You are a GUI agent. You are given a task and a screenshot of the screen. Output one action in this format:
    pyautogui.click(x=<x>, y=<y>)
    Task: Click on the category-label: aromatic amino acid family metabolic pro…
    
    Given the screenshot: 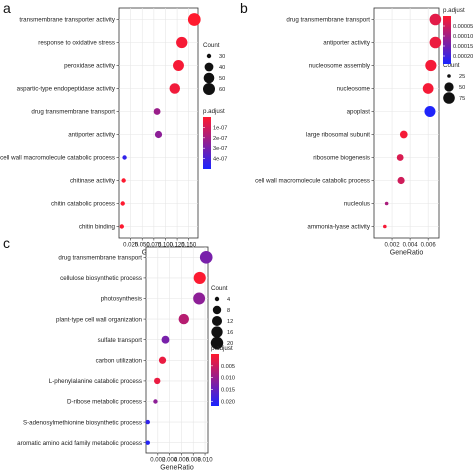 What is the action you would take?
    pyautogui.click(x=79, y=443)
    